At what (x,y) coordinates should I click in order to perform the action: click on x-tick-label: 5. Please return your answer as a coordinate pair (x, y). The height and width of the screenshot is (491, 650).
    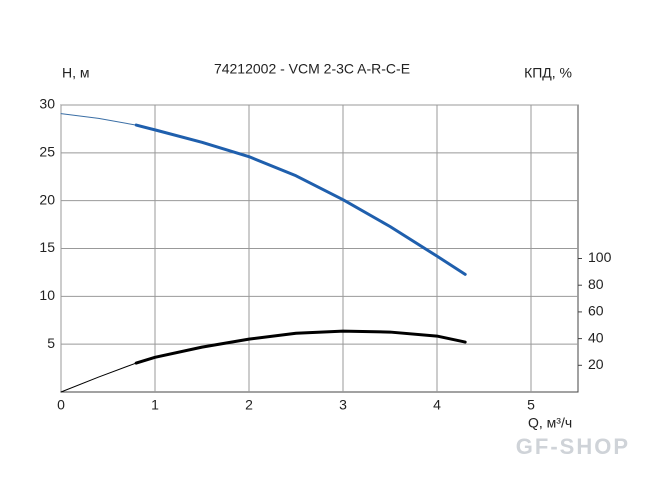
    Looking at the image, I should click on (531, 405).